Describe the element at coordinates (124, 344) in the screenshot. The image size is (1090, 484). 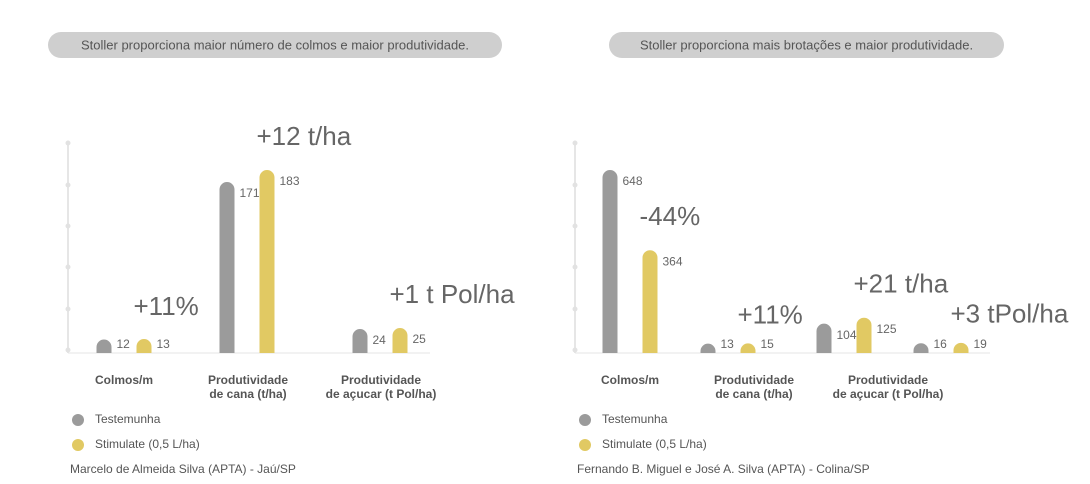
I see `value-label: 12` at that location.